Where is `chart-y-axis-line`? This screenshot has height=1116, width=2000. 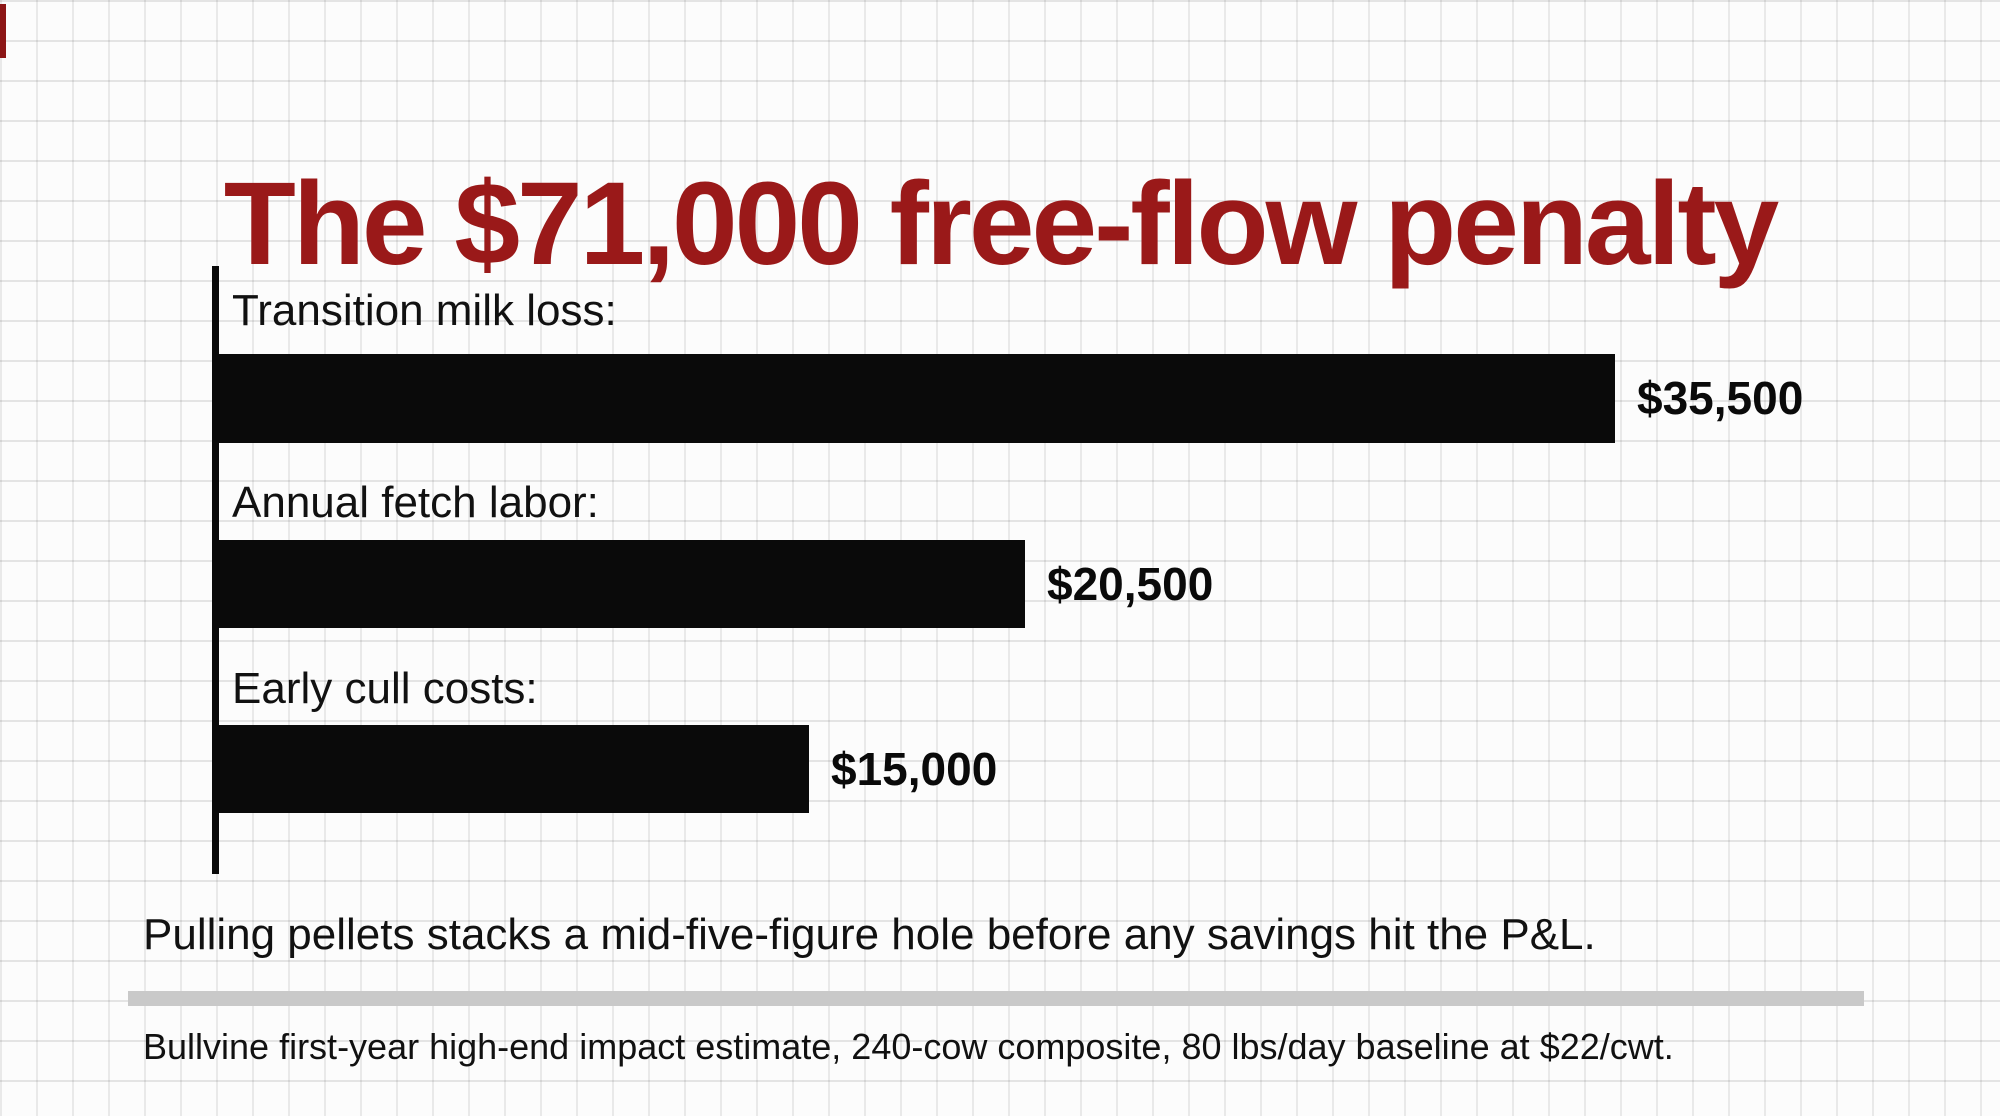
chart-y-axis-line is located at coordinates (215, 570).